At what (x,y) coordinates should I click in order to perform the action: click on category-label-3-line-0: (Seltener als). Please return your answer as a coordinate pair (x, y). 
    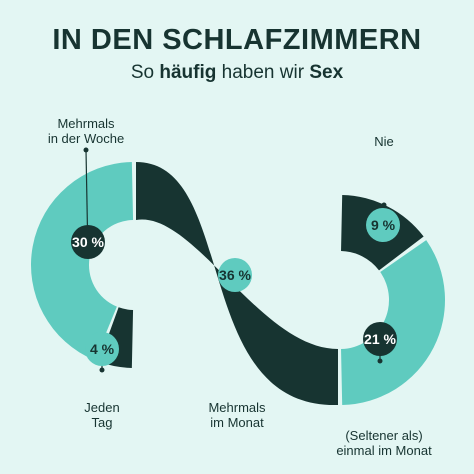
    Looking at the image, I should click on (383, 435).